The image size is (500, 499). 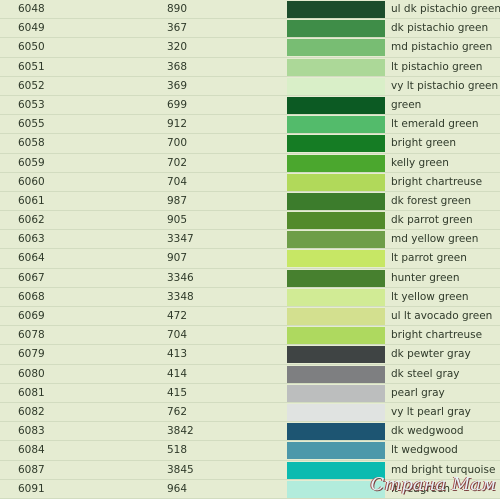 I want to click on color-name: dk pistachio green, so click(x=440, y=28).